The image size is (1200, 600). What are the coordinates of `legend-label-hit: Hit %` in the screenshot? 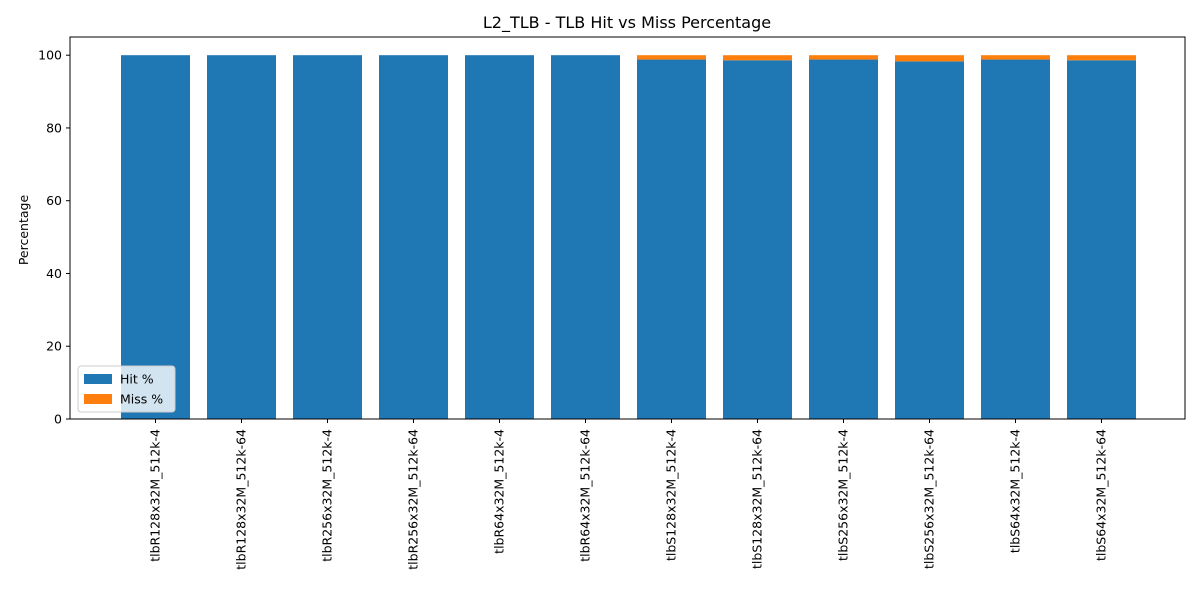 It's located at (137, 379).